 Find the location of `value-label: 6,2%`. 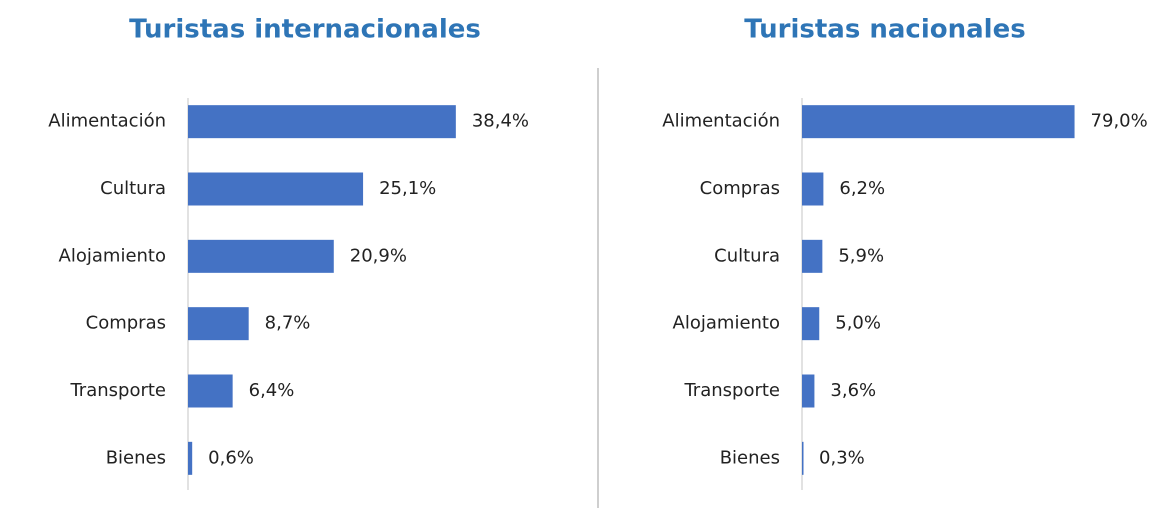

value-label: 6,2% is located at coordinates (862, 188).